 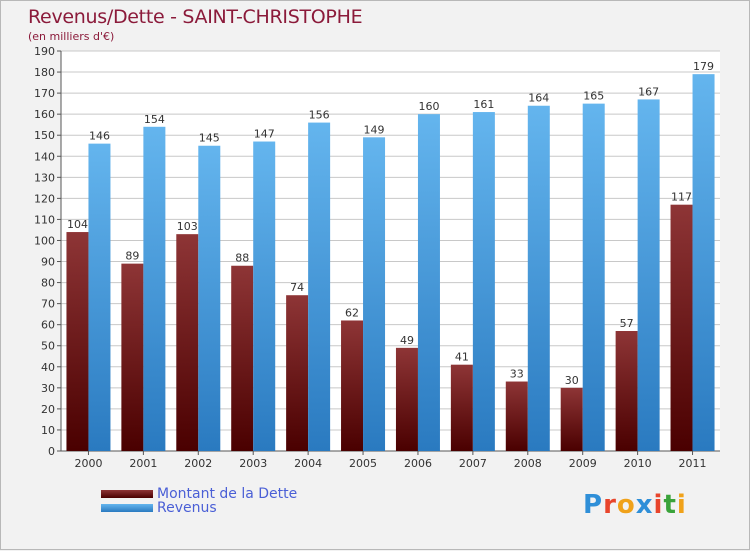 What do you see at coordinates (44, 240) in the screenshot?
I see `y-tick-label: 100` at bounding box center [44, 240].